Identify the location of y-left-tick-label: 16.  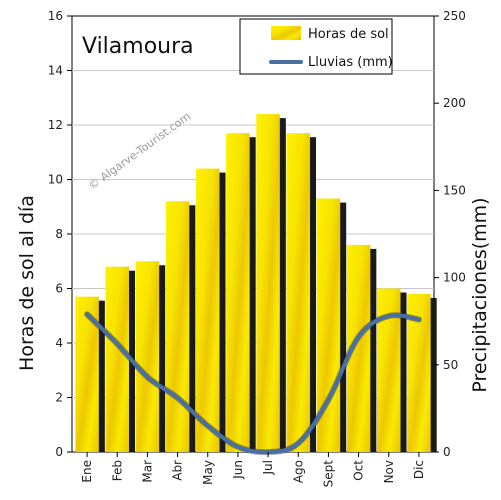
(55, 16).